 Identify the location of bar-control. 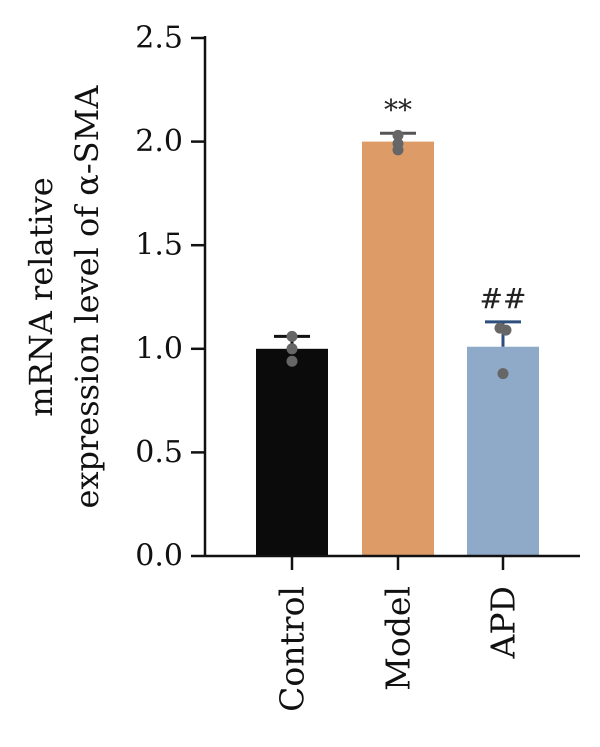
(292, 452).